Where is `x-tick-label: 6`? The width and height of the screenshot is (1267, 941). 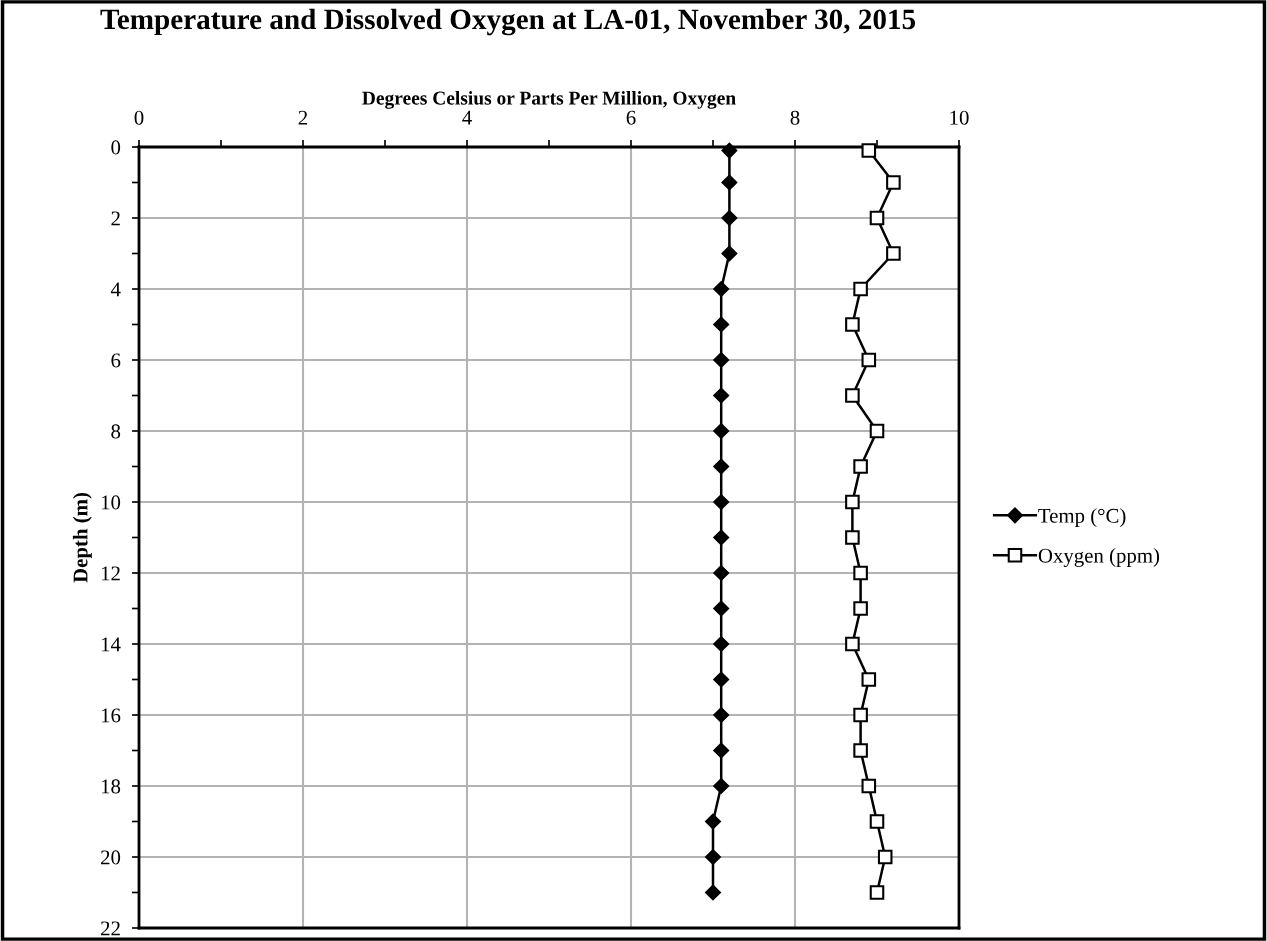
x-tick-label: 6 is located at coordinates (631, 117).